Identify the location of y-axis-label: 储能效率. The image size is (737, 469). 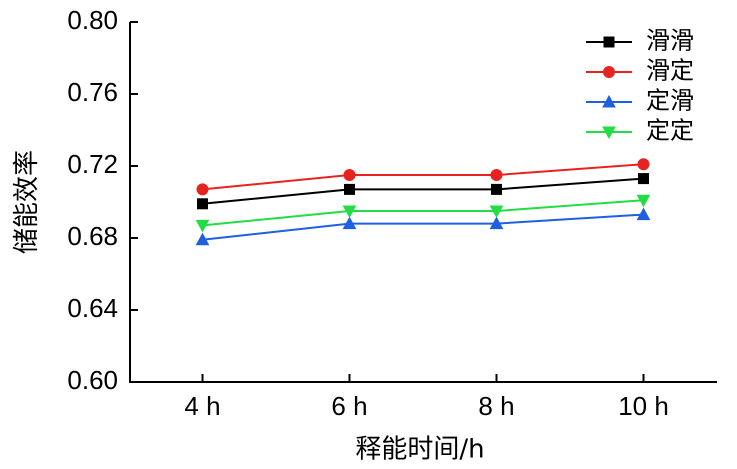
(27, 202).